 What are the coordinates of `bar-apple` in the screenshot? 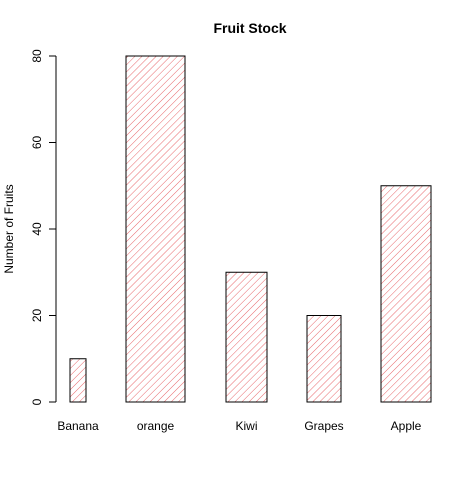 It's located at (406, 294).